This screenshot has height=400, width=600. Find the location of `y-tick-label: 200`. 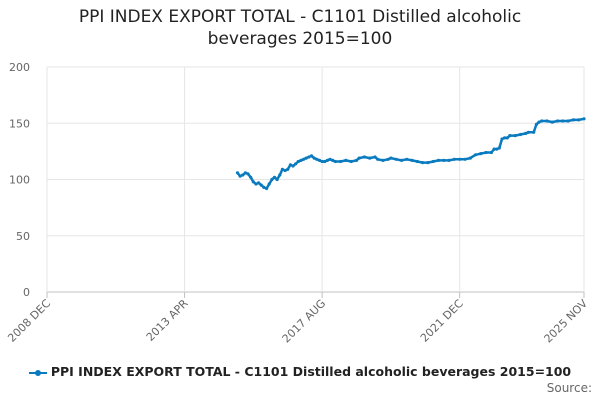

y-tick-label: 200 is located at coordinates (19, 67).